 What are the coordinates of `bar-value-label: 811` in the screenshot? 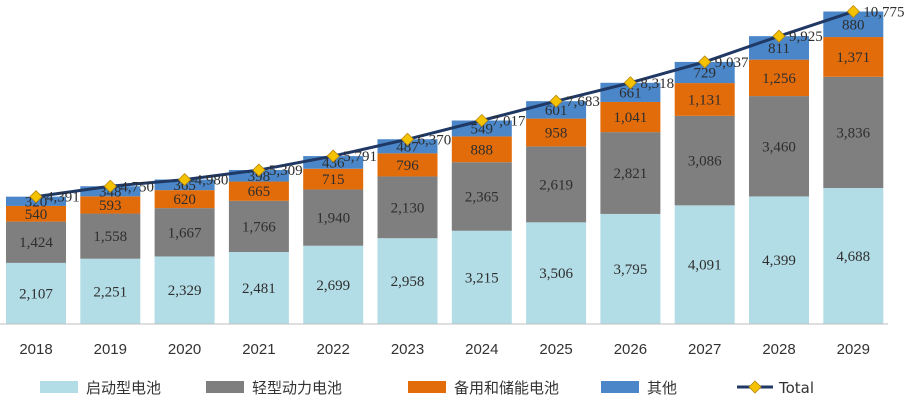 It's located at (779, 49).